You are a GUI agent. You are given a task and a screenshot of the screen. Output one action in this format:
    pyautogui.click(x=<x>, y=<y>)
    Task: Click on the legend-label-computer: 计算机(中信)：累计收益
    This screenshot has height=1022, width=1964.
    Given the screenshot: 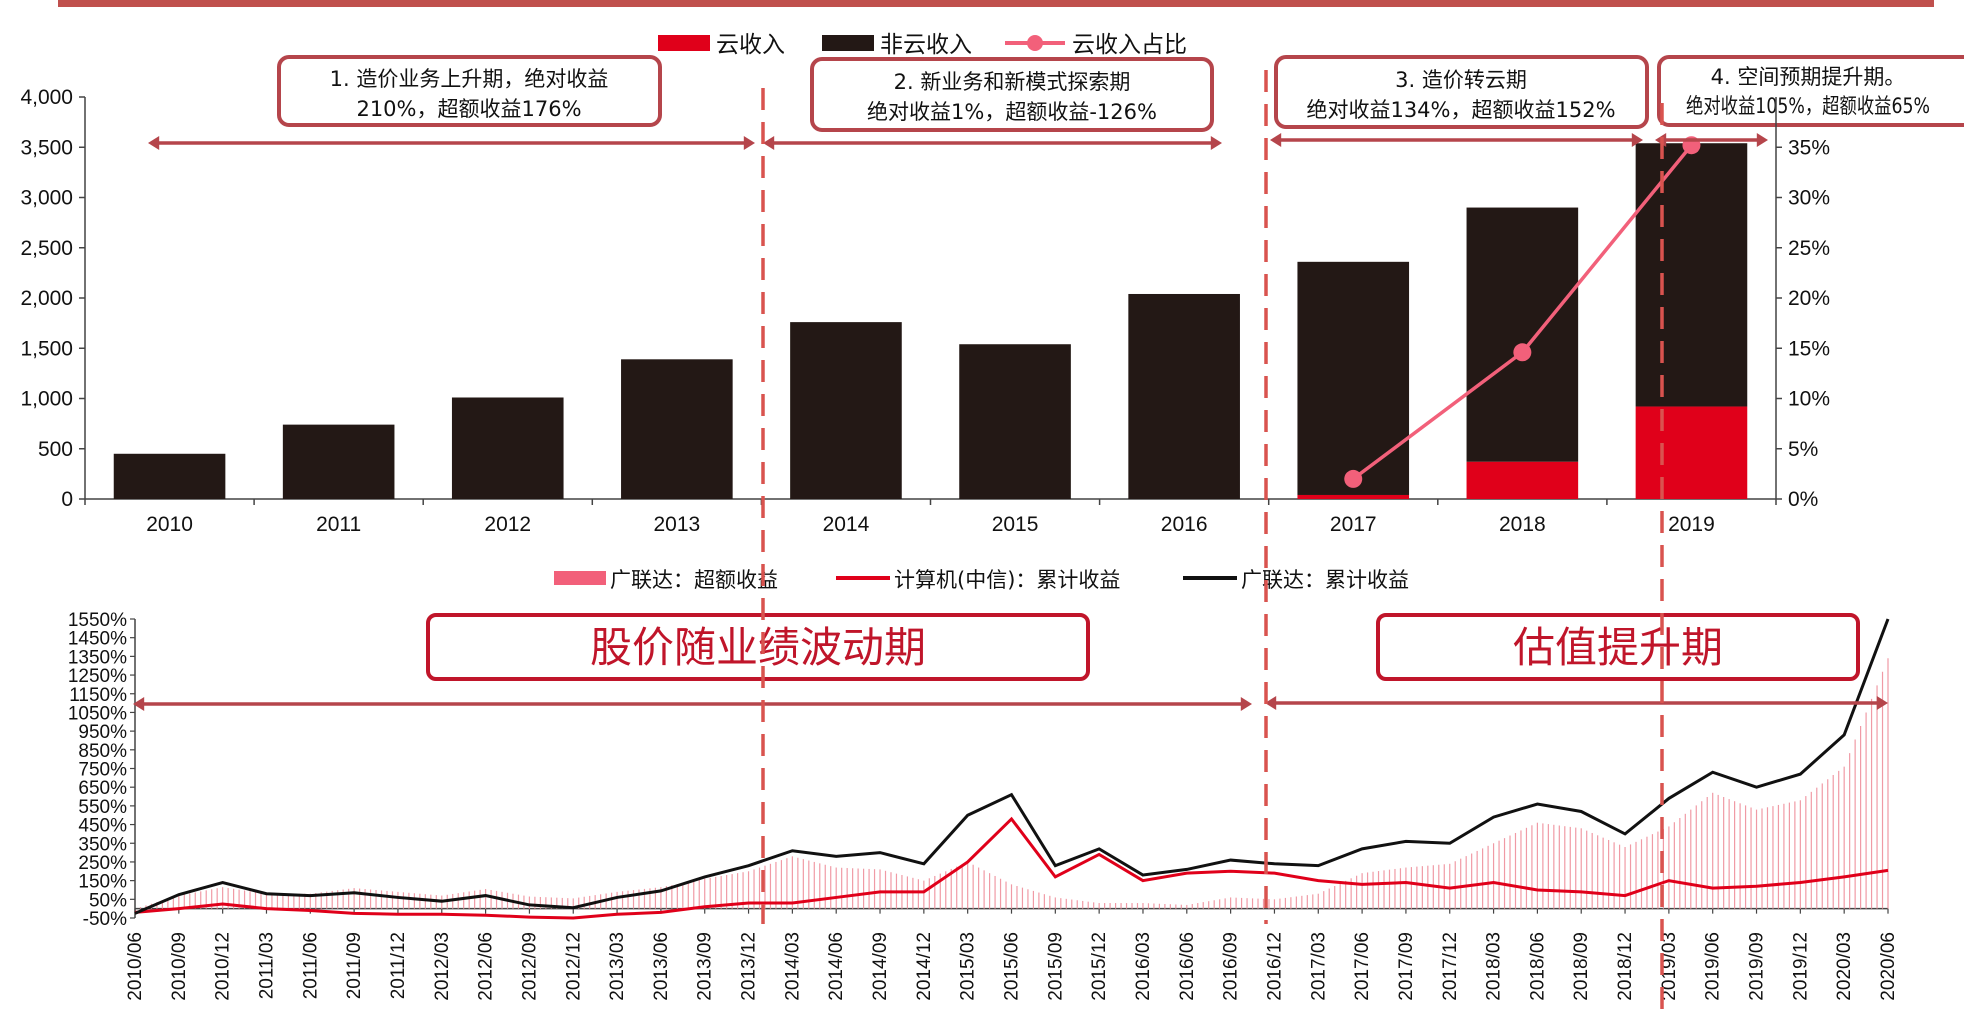 What is the action you would take?
    pyautogui.click(x=1007, y=580)
    